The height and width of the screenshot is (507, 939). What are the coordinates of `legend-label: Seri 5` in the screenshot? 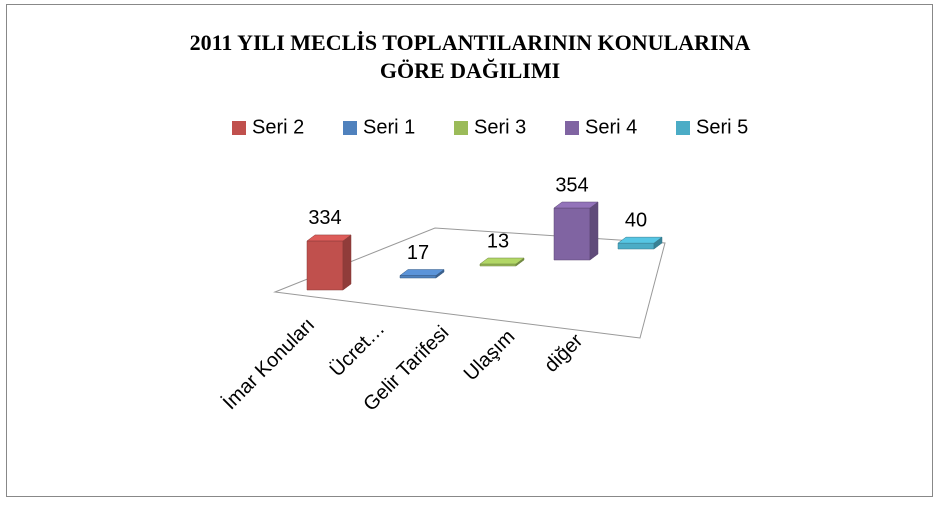 It's located at (722, 127).